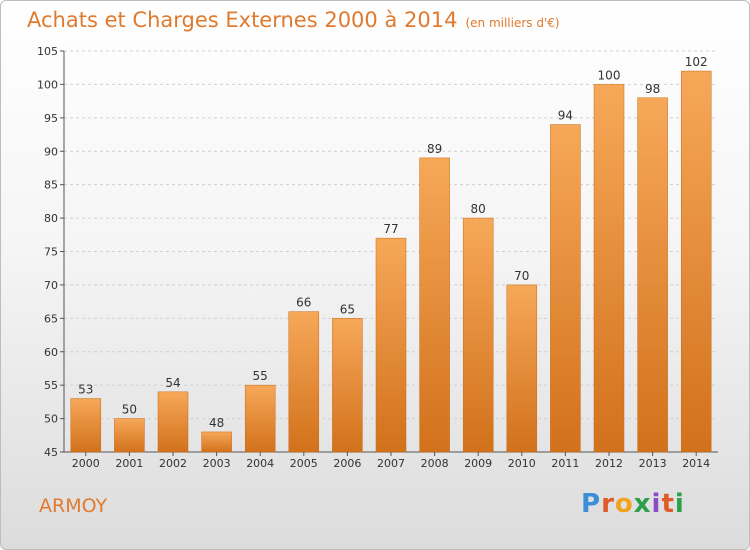  I want to click on bar-value-label: 66, so click(303, 303).